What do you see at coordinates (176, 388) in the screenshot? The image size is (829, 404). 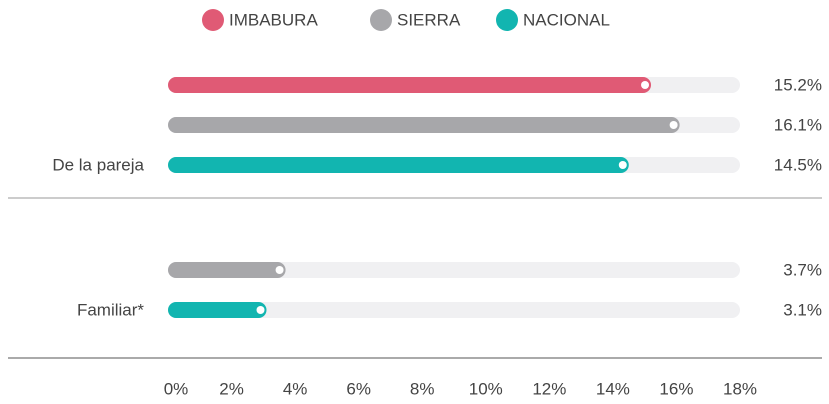 I see `x-tick-label: 0%` at bounding box center [176, 388].